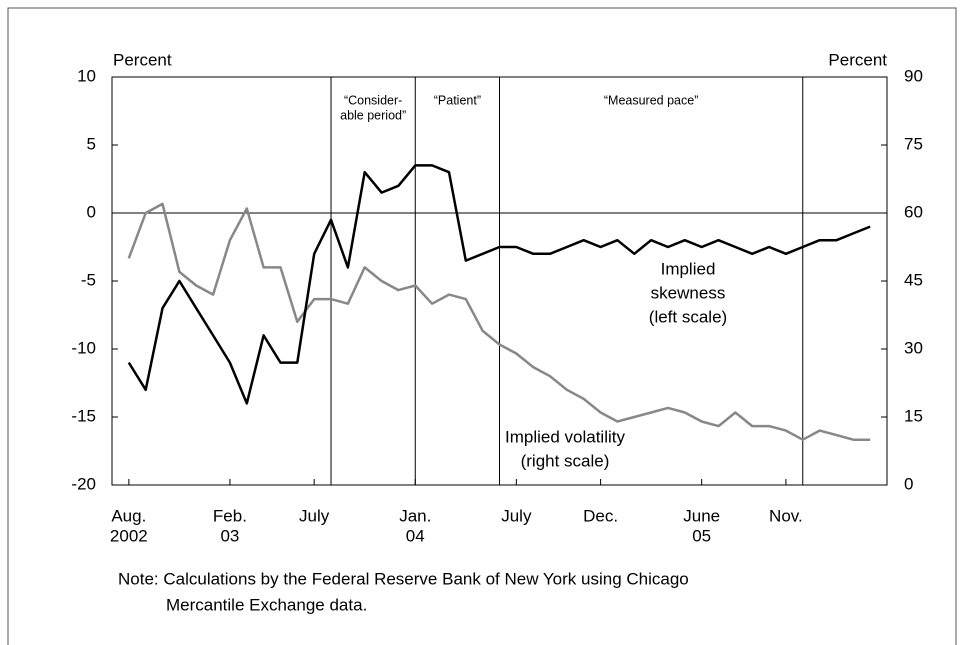  I want to click on x-tick-label: 2002, so click(129, 535).